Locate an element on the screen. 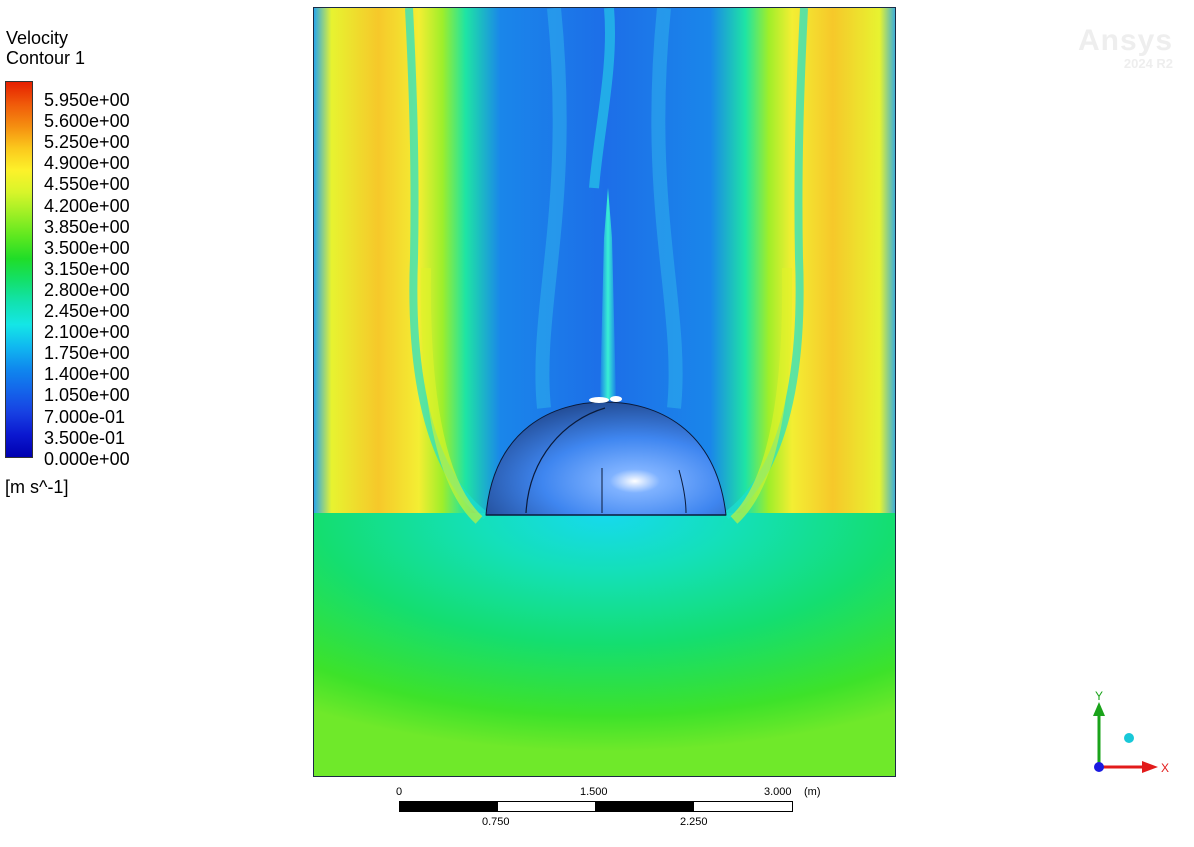 This screenshot has width=1194, height=847. legend-level-label: 5.250e+00 is located at coordinates (87, 142).